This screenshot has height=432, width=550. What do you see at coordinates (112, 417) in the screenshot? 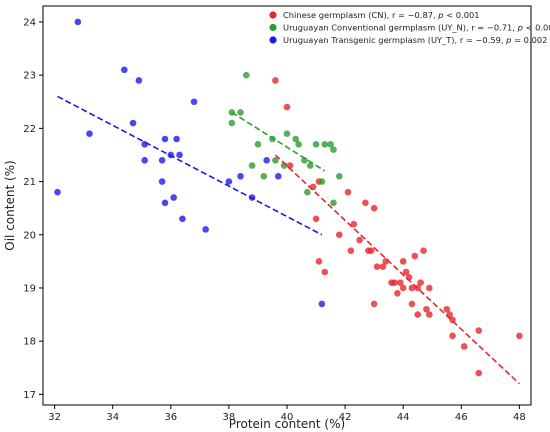
I see `x-tick-label: 34` at bounding box center [112, 417].